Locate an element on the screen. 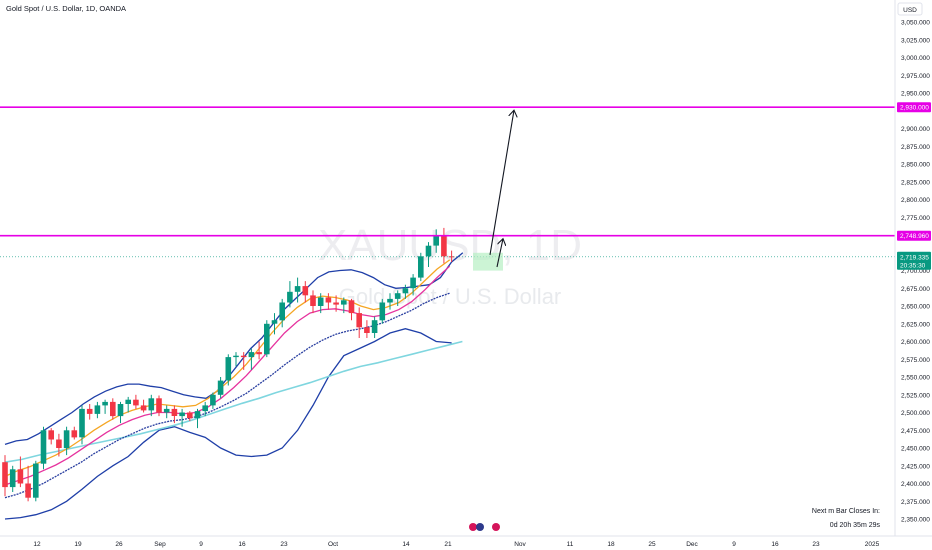 This screenshot has height=550, width=932. price-tick-label: 3,050.000 is located at coordinates (915, 23).